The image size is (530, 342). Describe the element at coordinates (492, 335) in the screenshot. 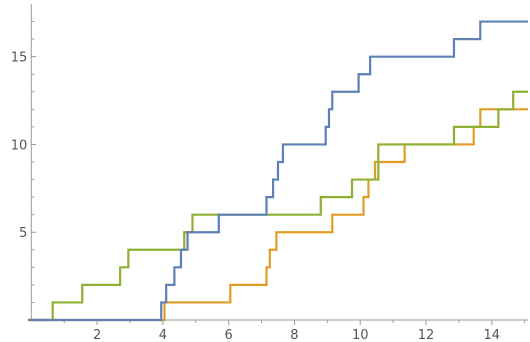

I see `x-tick-label: 14` at that location.